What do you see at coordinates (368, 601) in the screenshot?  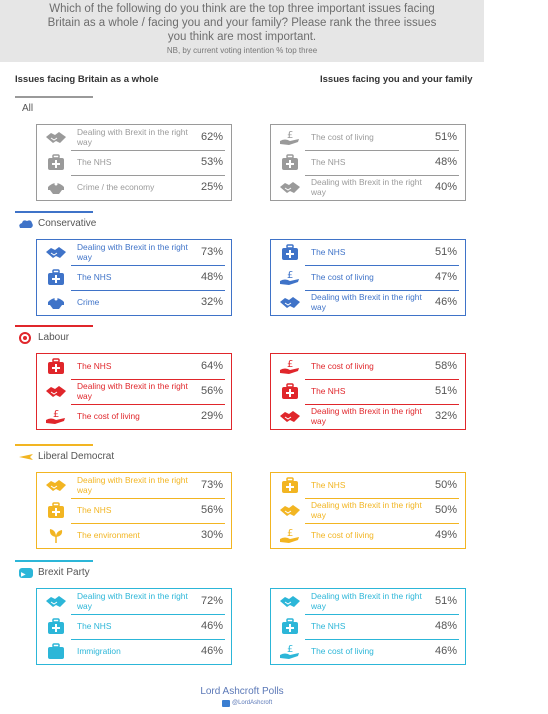 I see `table-row: Dealing with Brexit in the right way 51%` at bounding box center [368, 601].